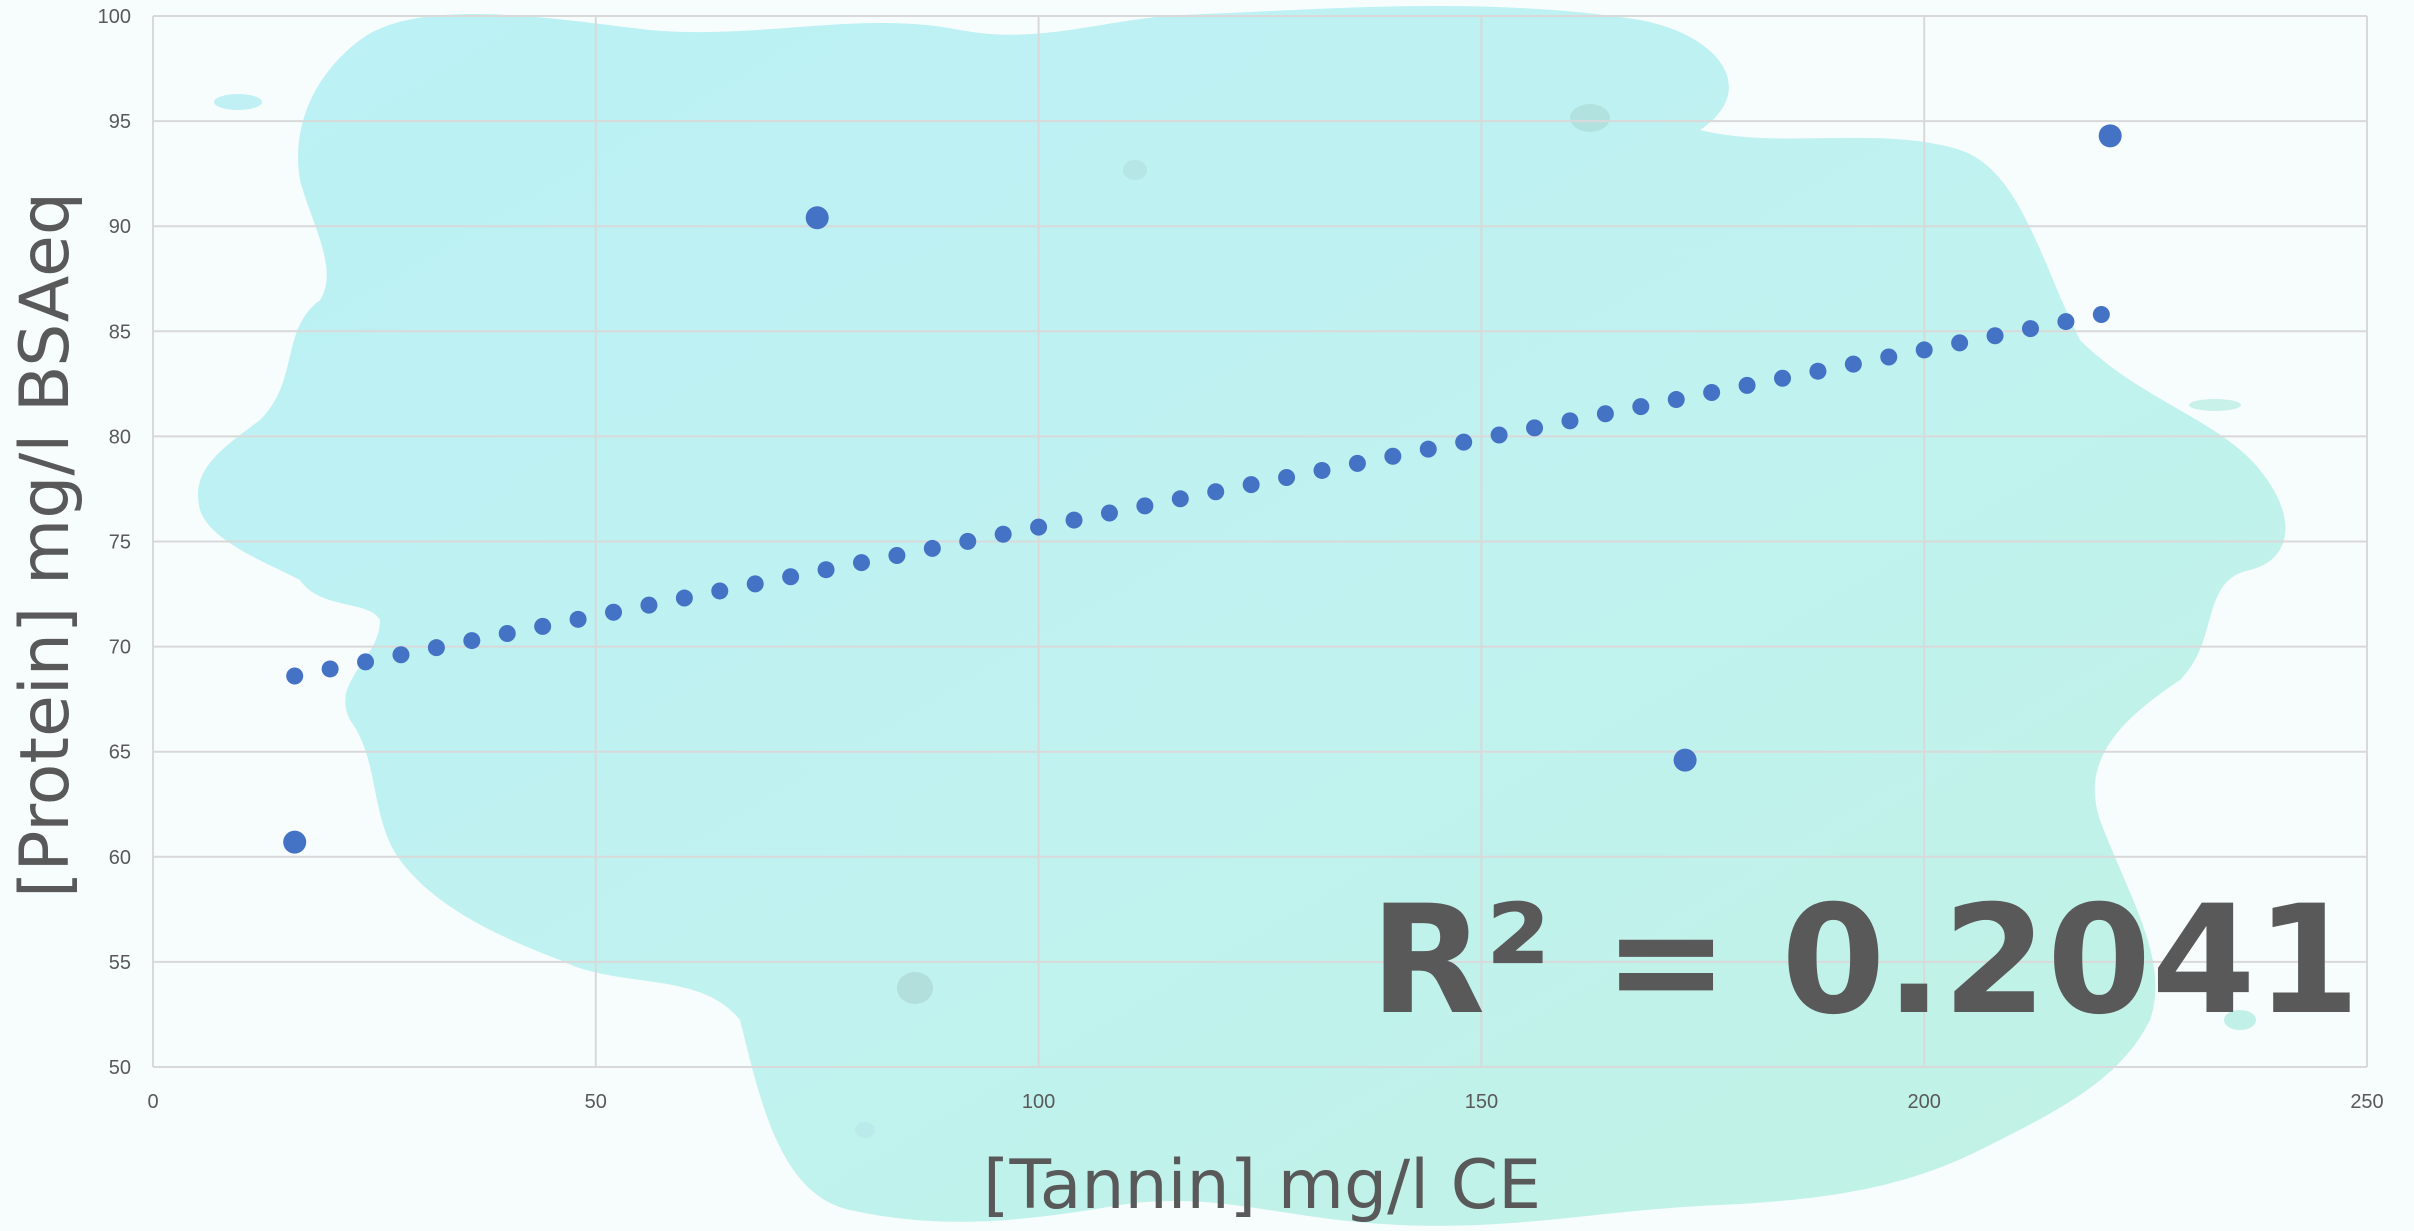  Describe the element at coordinates (1481, 1102) in the screenshot. I see `x-tick-label: 150` at that location.